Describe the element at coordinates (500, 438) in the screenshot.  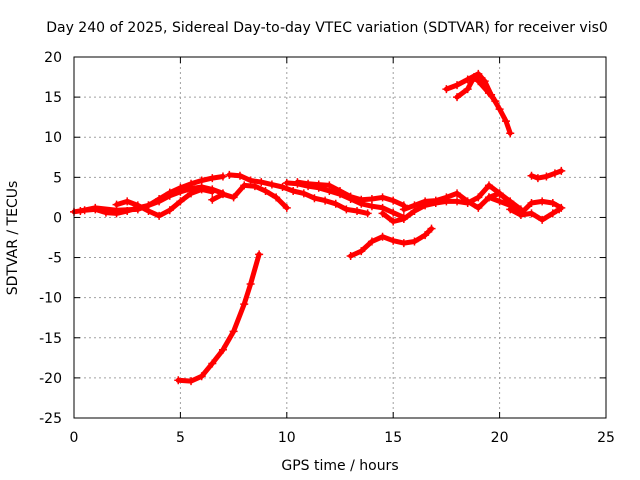
I see `x-tick-label: 20` at that location.